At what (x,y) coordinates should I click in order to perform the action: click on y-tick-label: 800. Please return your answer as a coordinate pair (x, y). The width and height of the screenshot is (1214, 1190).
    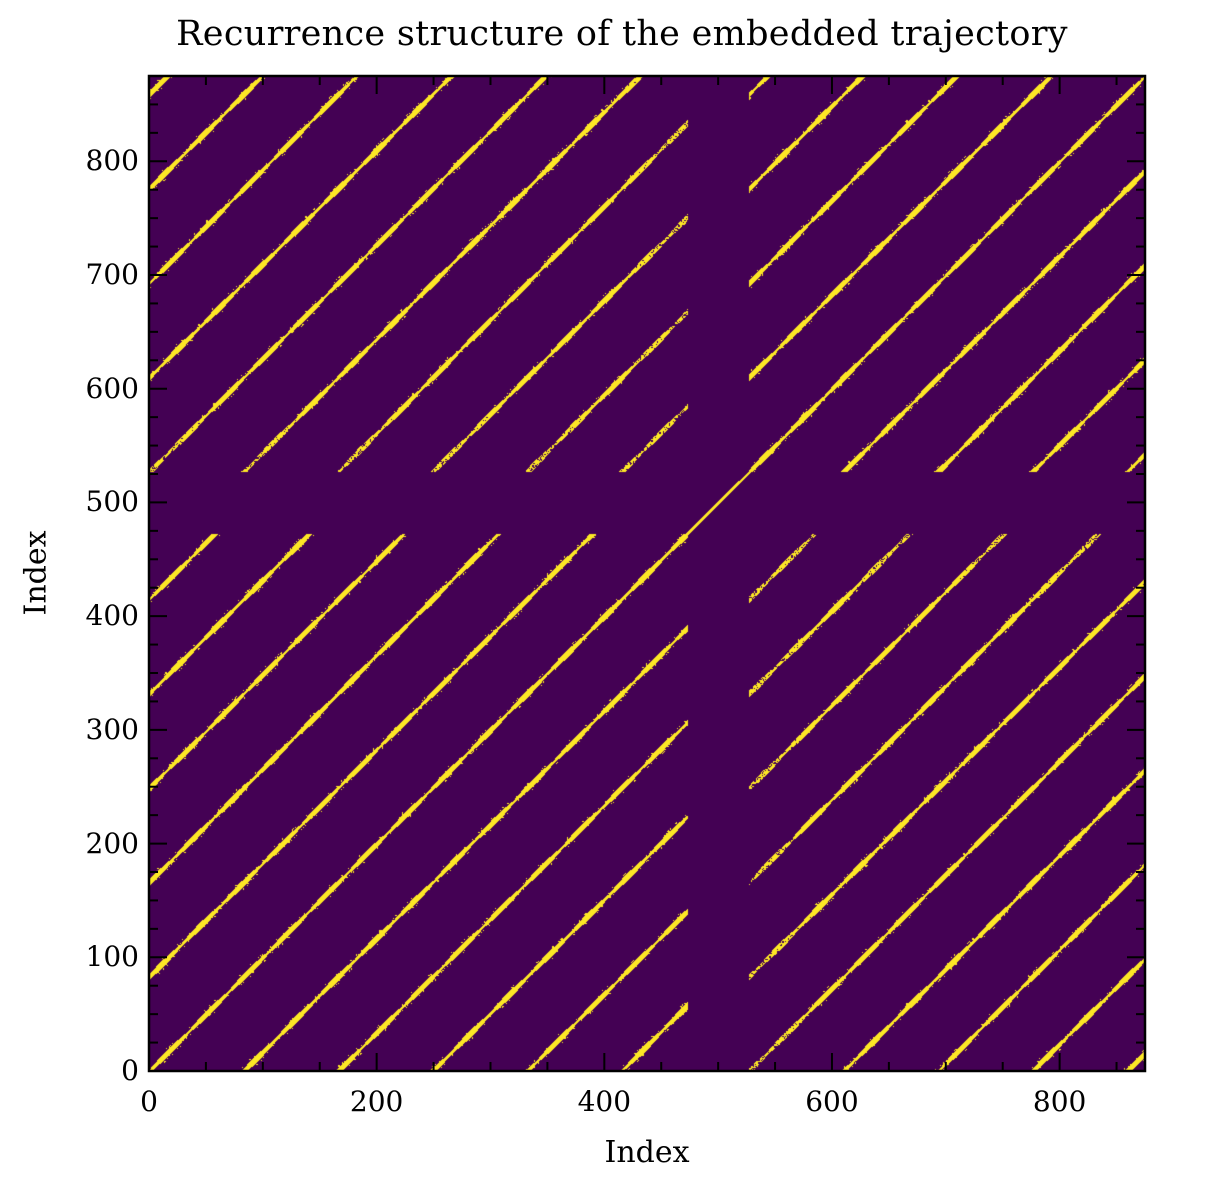
    Looking at the image, I should click on (112, 161).